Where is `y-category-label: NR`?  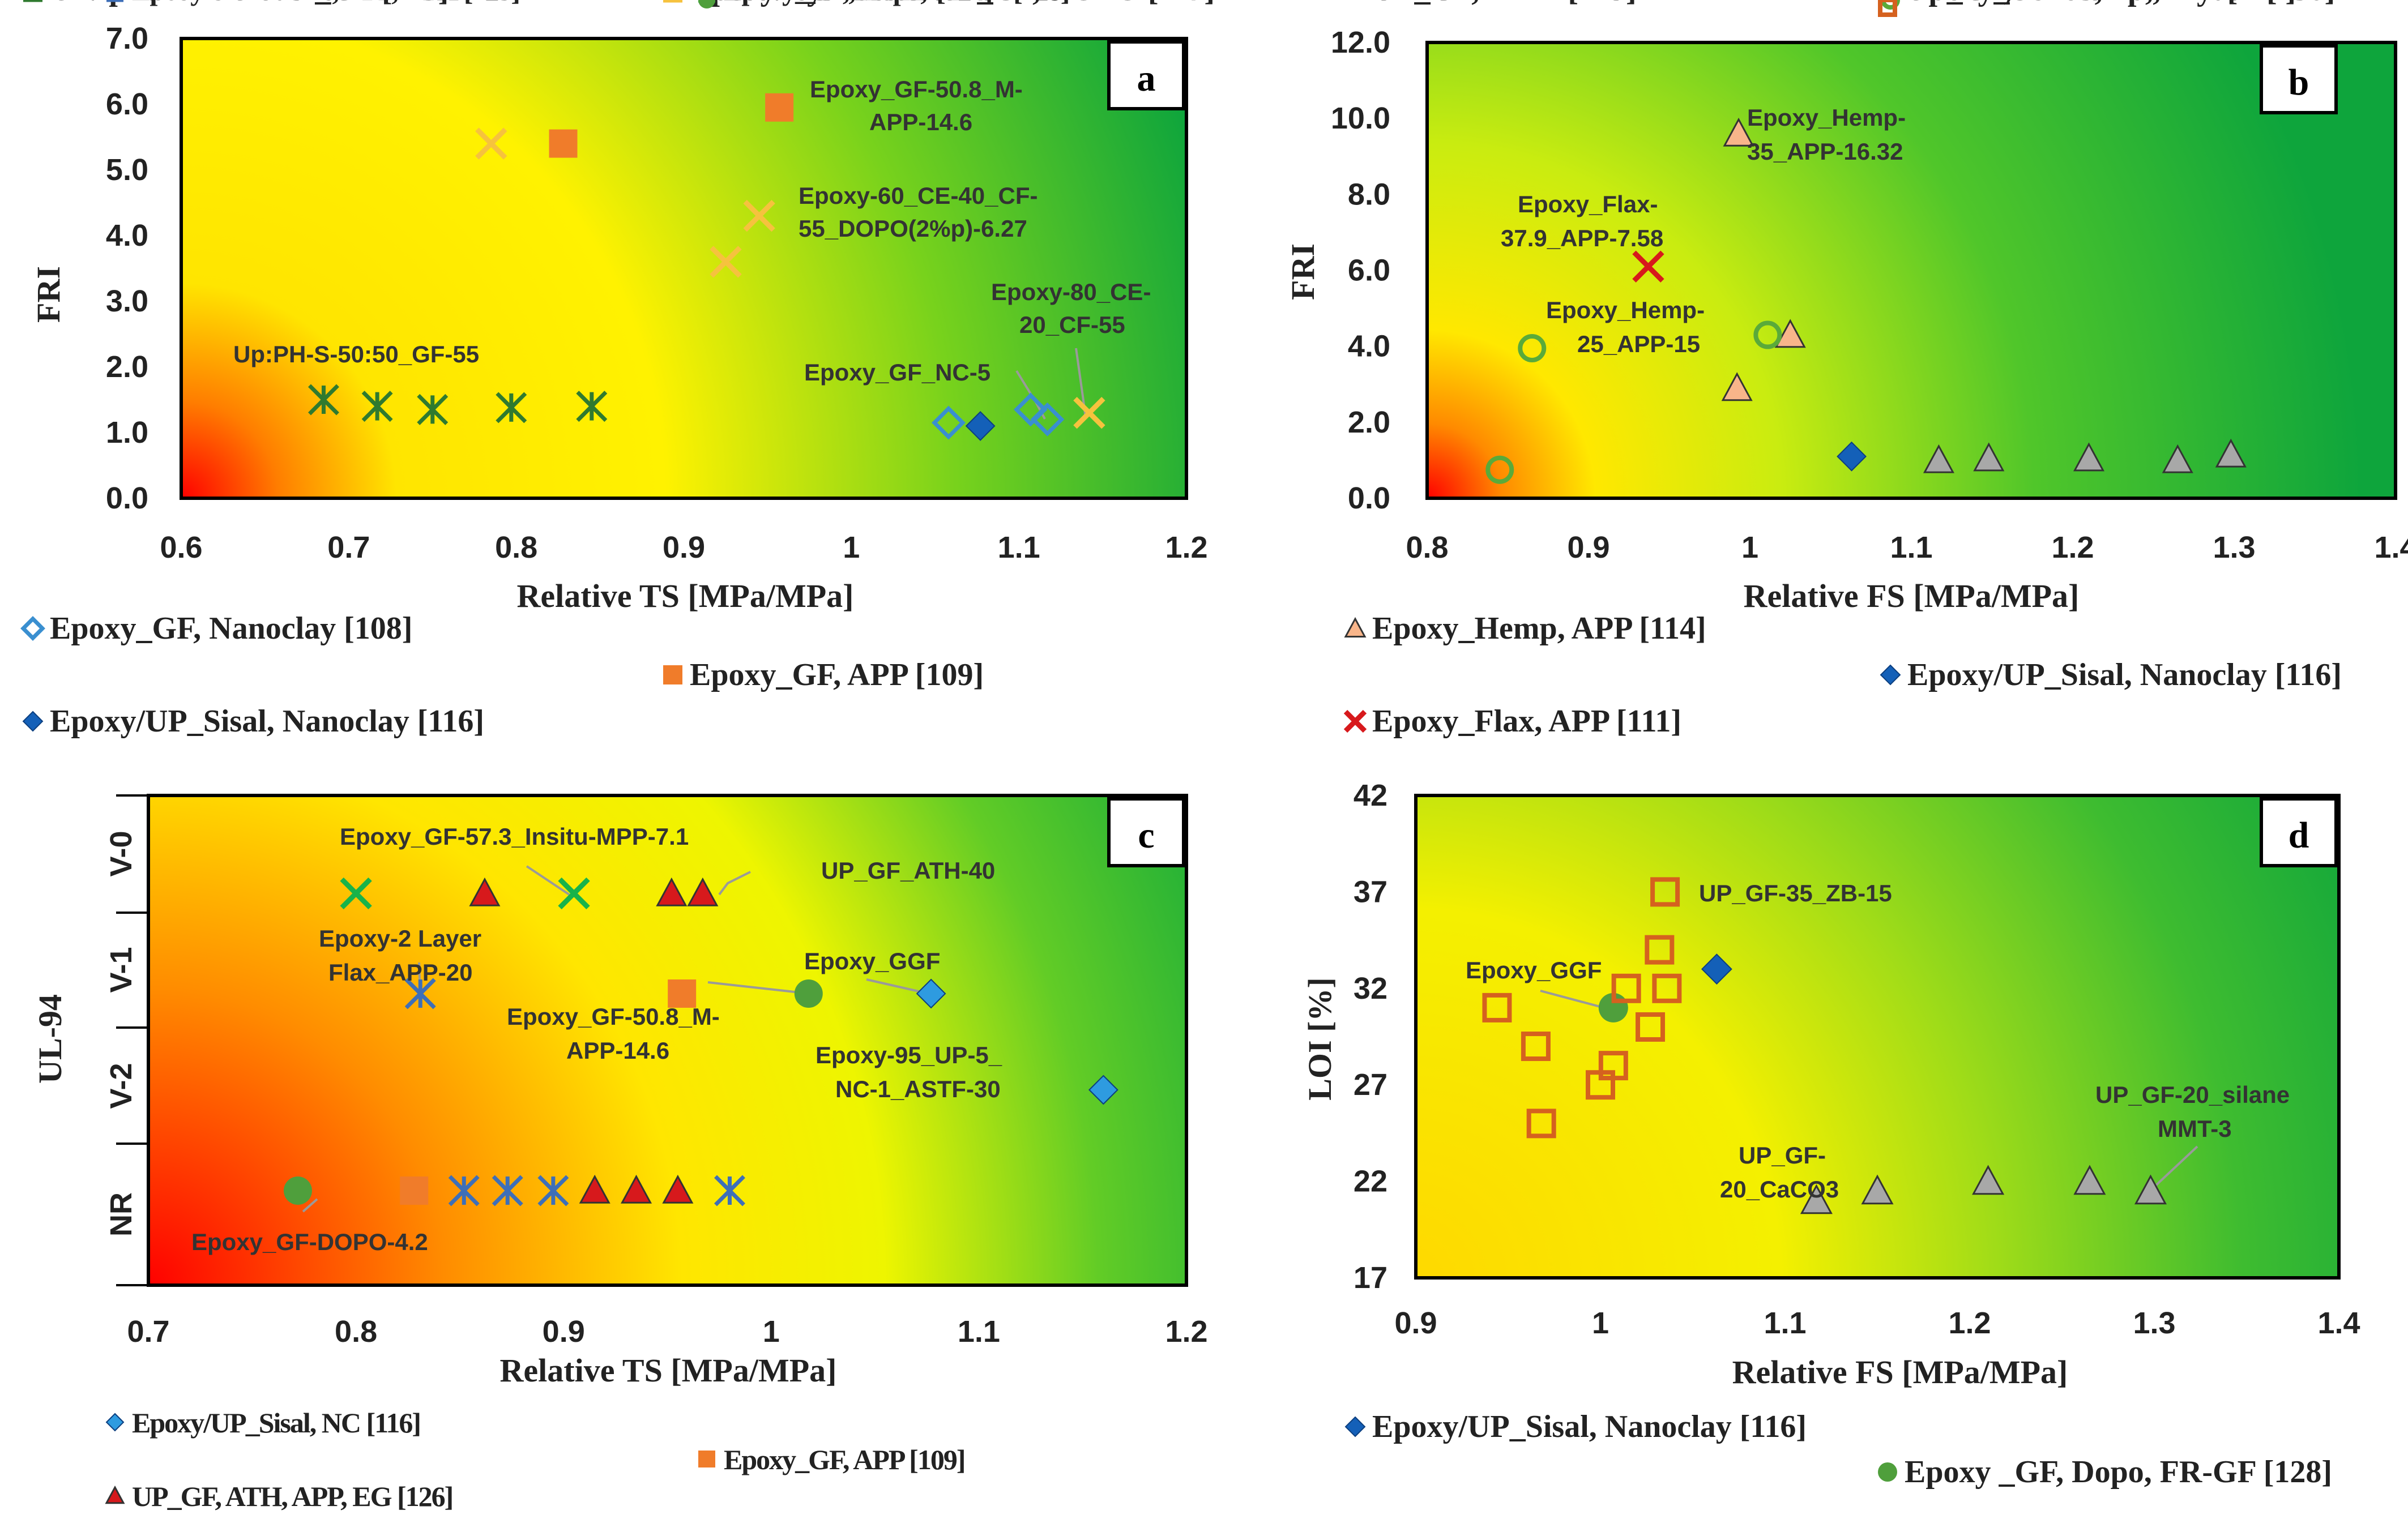
y-category-label: NR is located at coordinates (121, 1214).